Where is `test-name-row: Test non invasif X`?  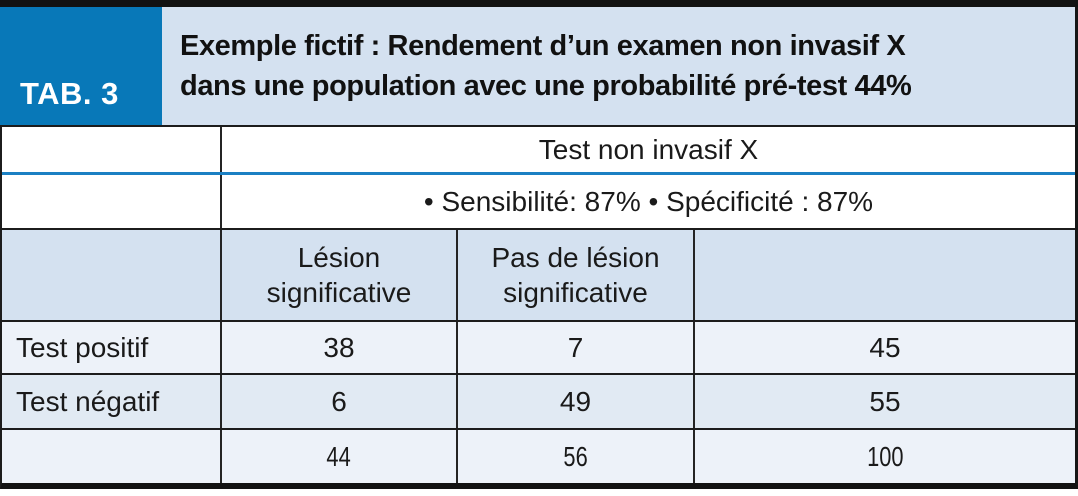 test-name-row: Test non invasif X is located at coordinates (538, 151).